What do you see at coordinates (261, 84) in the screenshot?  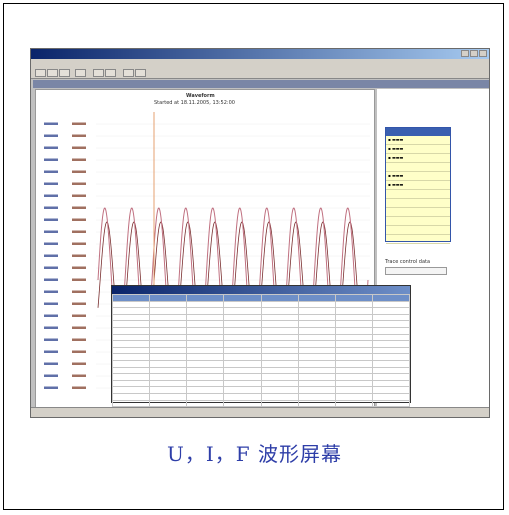 I see `document-title-bar` at bounding box center [261, 84].